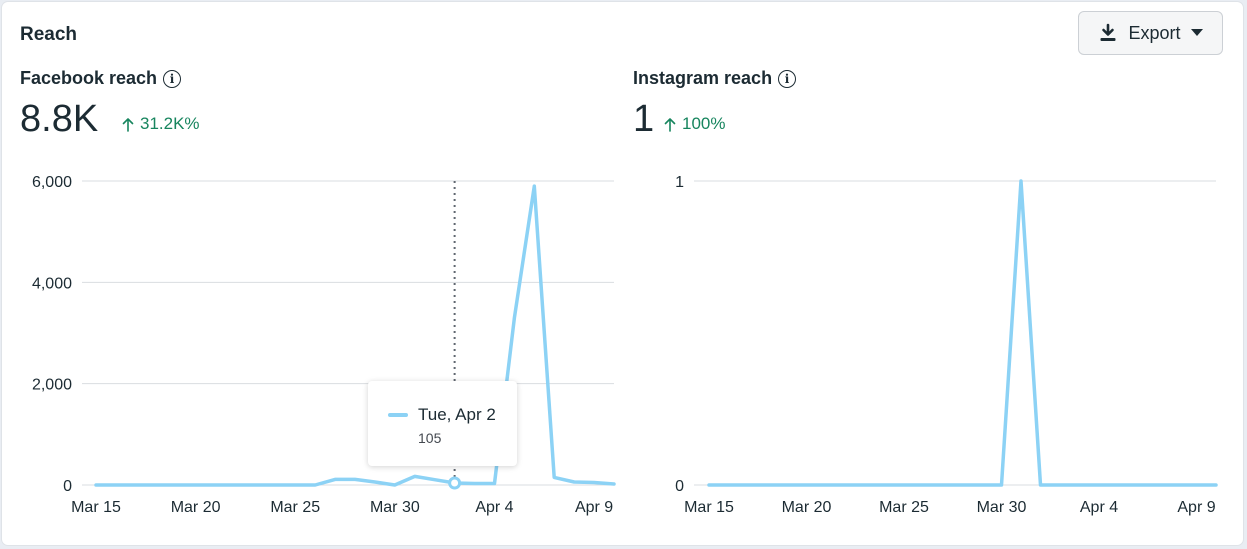  I want to click on instagram-x-tick-label: Mar 25, so click(904, 507).